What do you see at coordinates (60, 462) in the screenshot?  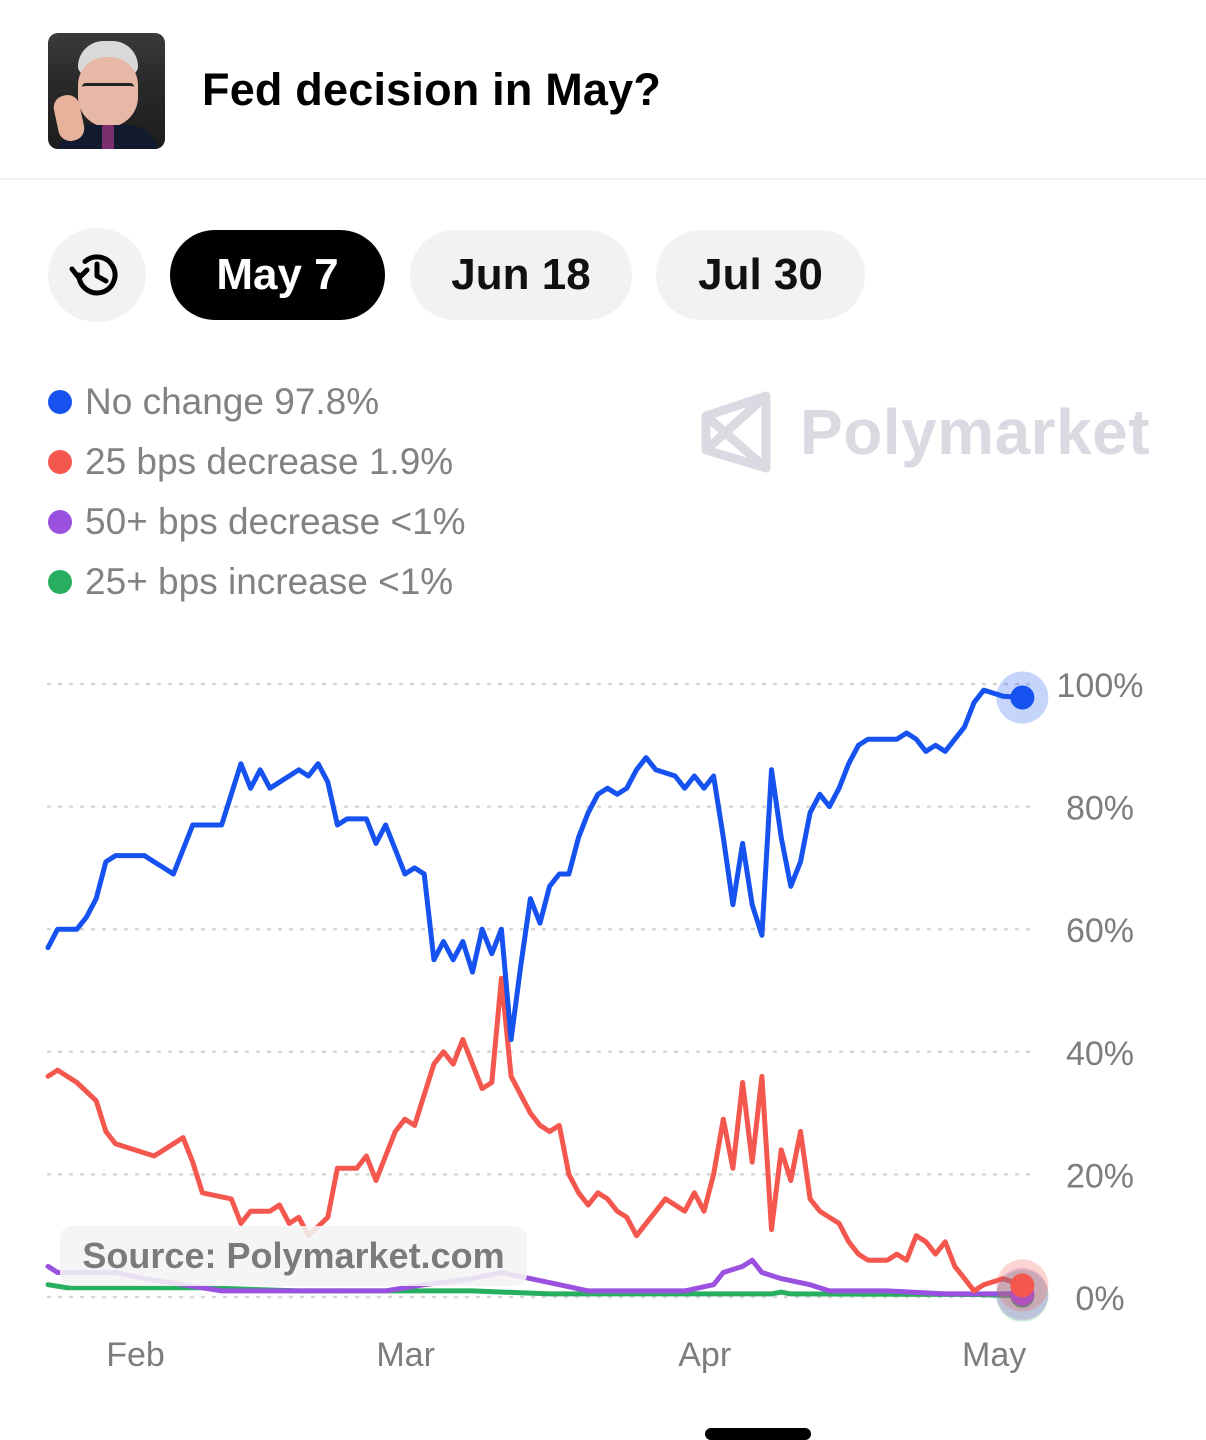 I see `legend-dot-25bps-decrease` at bounding box center [60, 462].